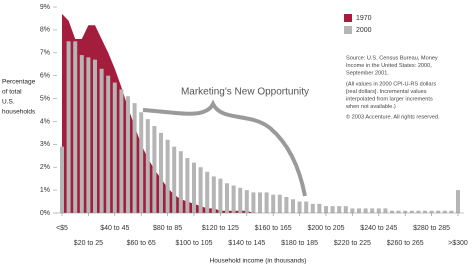 This screenshot has height=267, width=474. I want to click on y-tick-label: 9%, so click(45, 7).